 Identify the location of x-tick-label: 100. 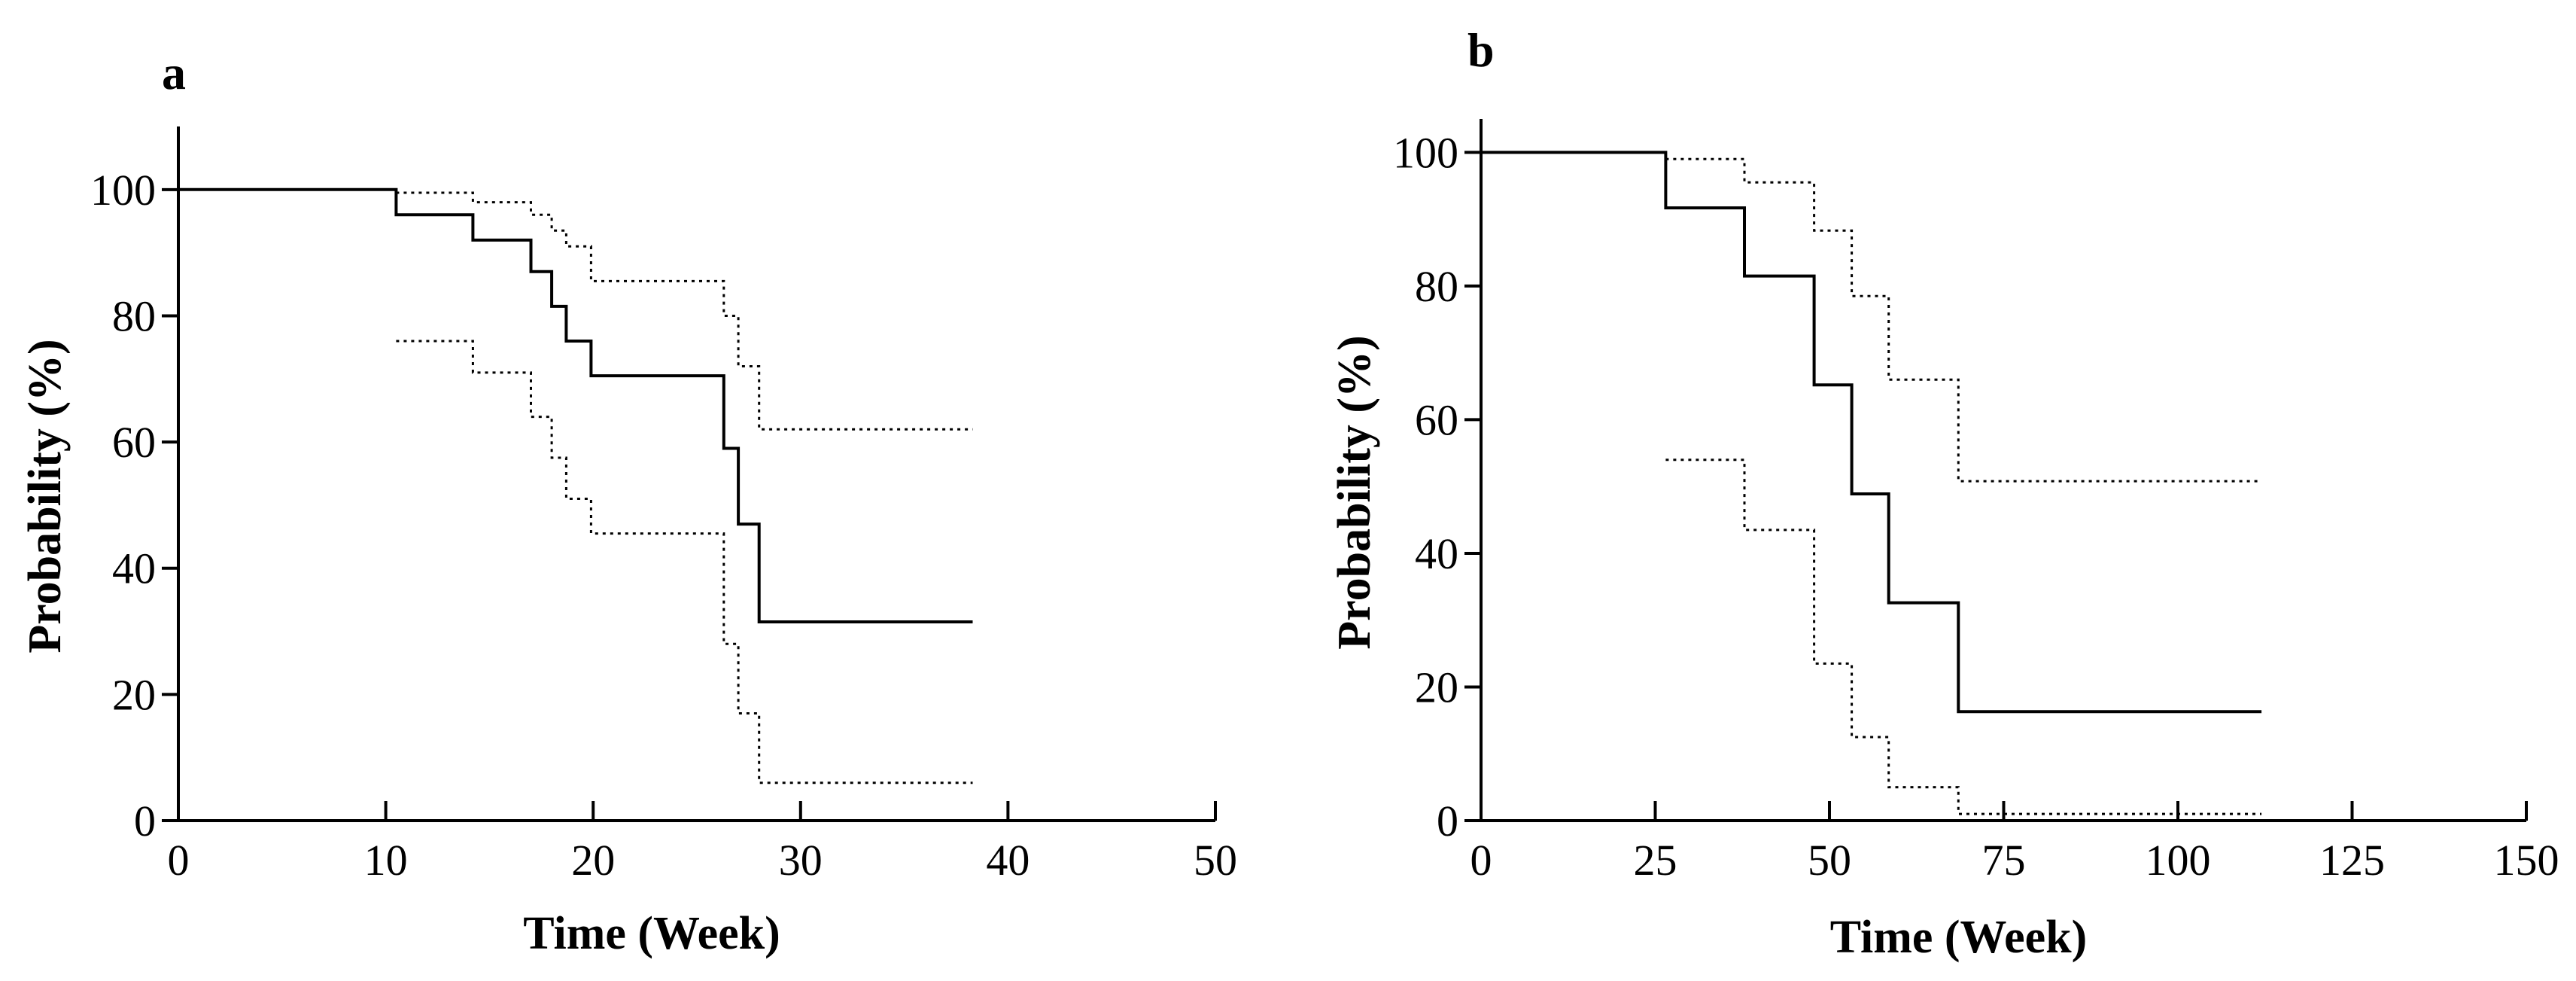
(2178, 860).